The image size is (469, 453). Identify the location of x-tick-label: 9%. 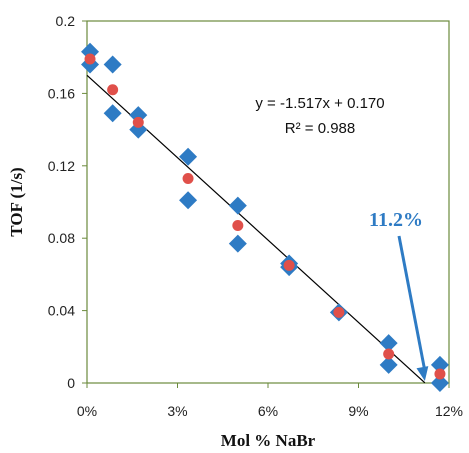
(358, 411).